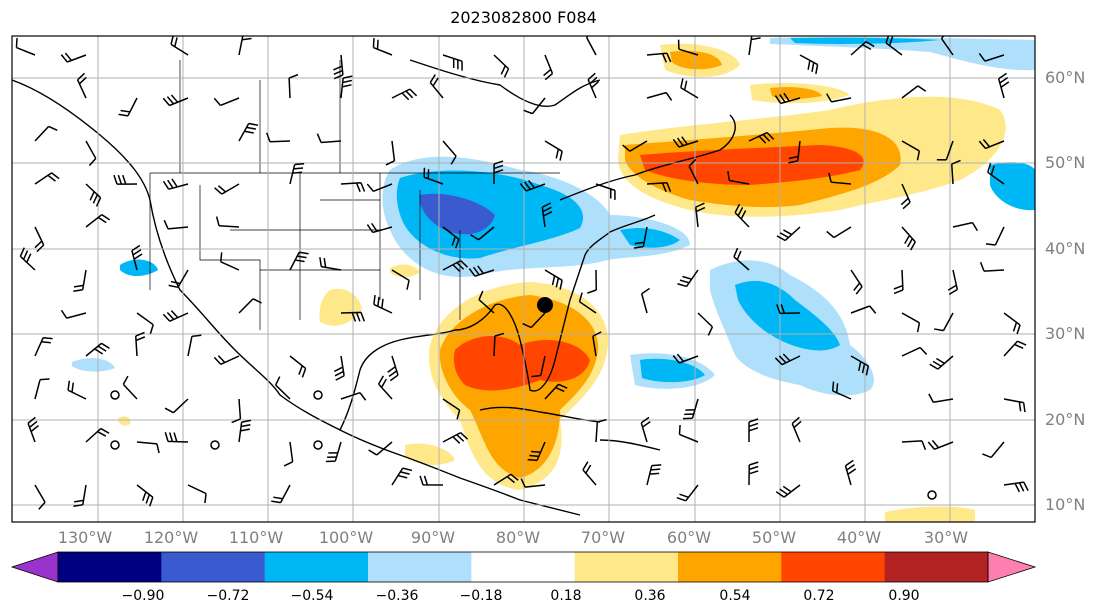 The height and width of the screenshot is (615, 1105). What do you see at coordinates (650, 596) in the screenshot?
I see `colorbar-tick-7: 0.36` at bounding box center [650, 596].